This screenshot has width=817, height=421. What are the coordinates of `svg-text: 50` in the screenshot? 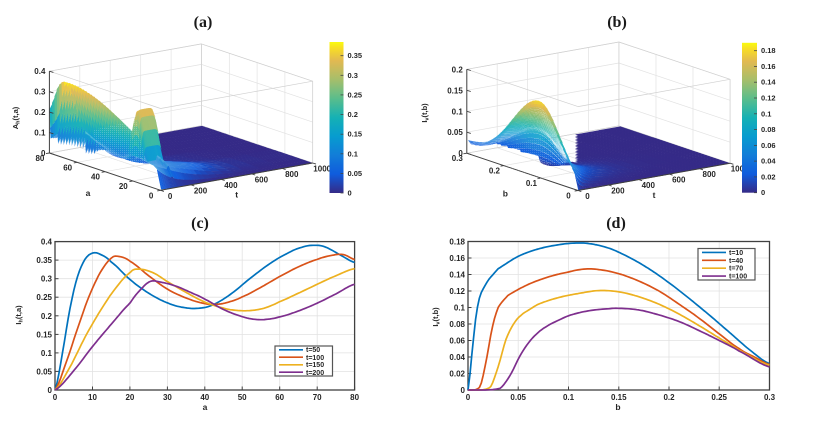 It's located at (242, 397).